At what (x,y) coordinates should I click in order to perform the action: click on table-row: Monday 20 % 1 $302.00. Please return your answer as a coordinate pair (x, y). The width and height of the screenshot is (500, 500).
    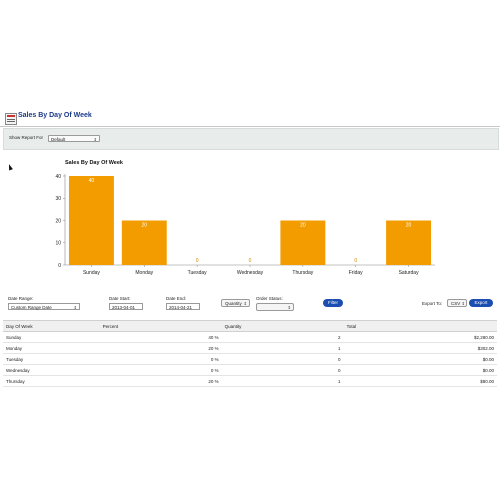
    Looking at the image, I should click on (250, 348).